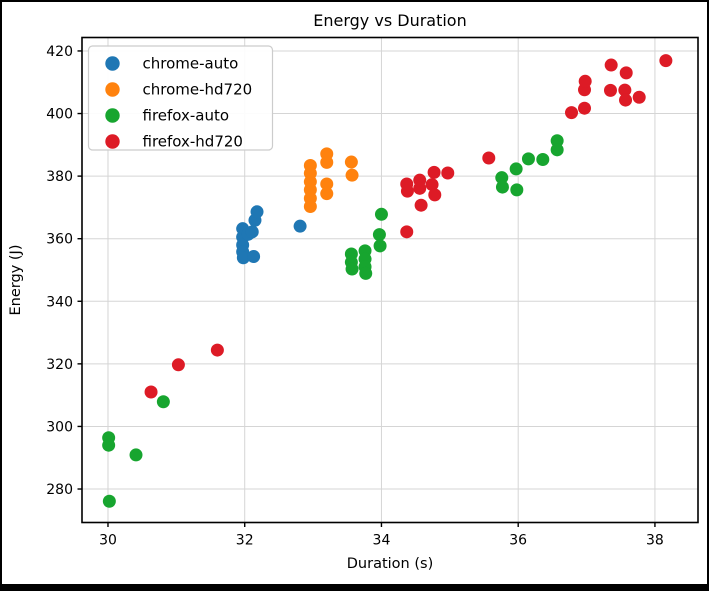 This screenshot has width=709, height=591. Describe the element at coordinates (390, 564) in the screenshot. I see `x-axis-label: Duration (s)` at that location.